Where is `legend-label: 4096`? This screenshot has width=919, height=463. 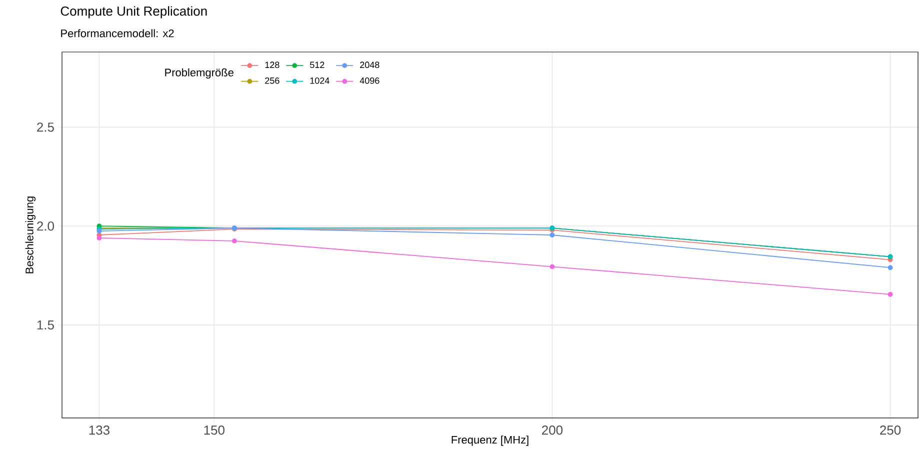 legend-label: 4096 is located at coordinates (370, 80).